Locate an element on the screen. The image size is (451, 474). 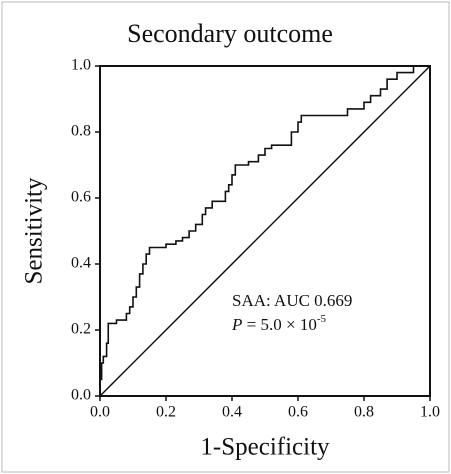
x-tick-label: 0.4 is located at coordinates (232, 412).